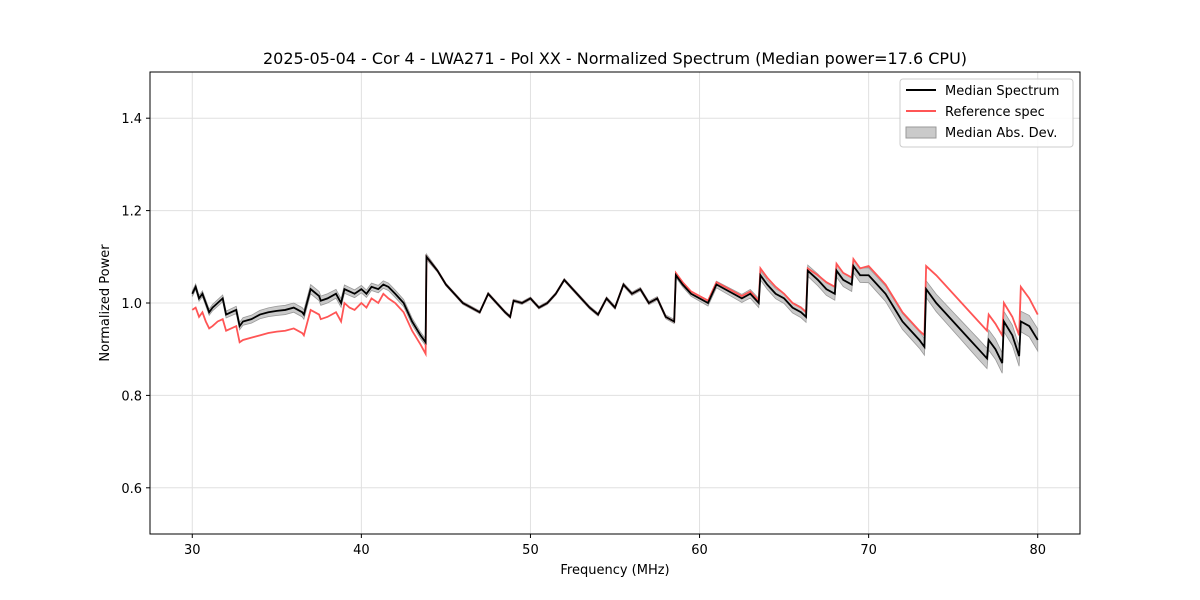 The width and height of the screenshot is (1200, 600). What do you see at coordinates (192, 550) in the screenshot?
I see `x-tick-label: 30` at bounding box center [192, 550].